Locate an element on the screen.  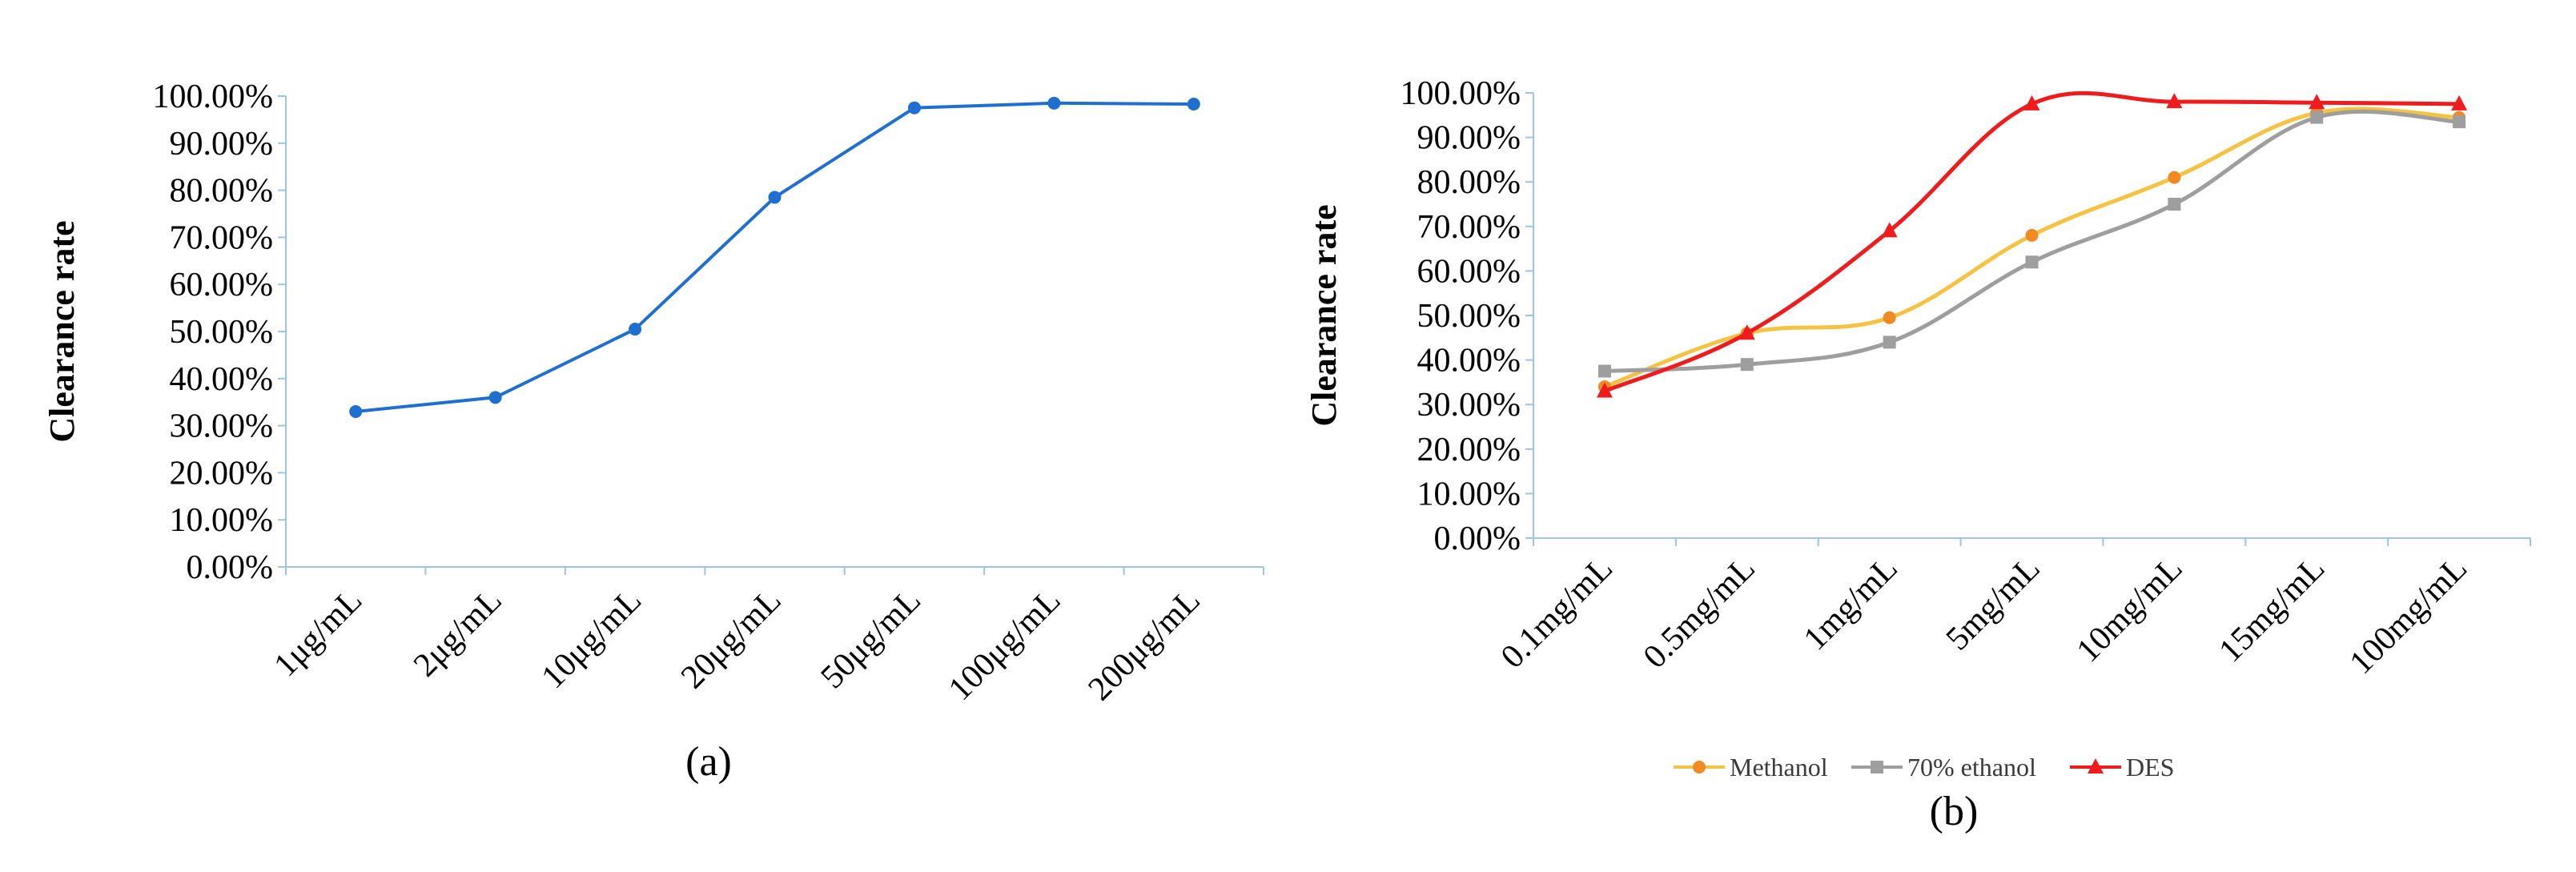
x-tick-label: 20μg/mL is located at coordinates (731, 639).